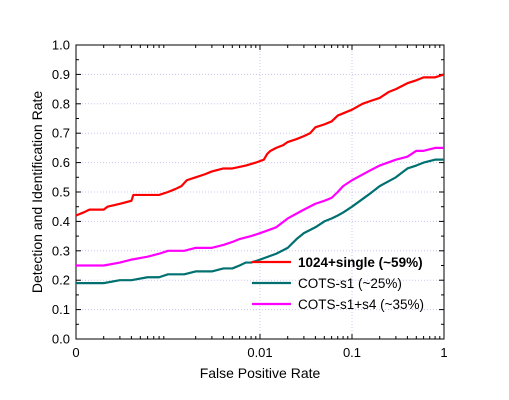  I want to click on y-tick-label: 0.2, so click(61, 280).